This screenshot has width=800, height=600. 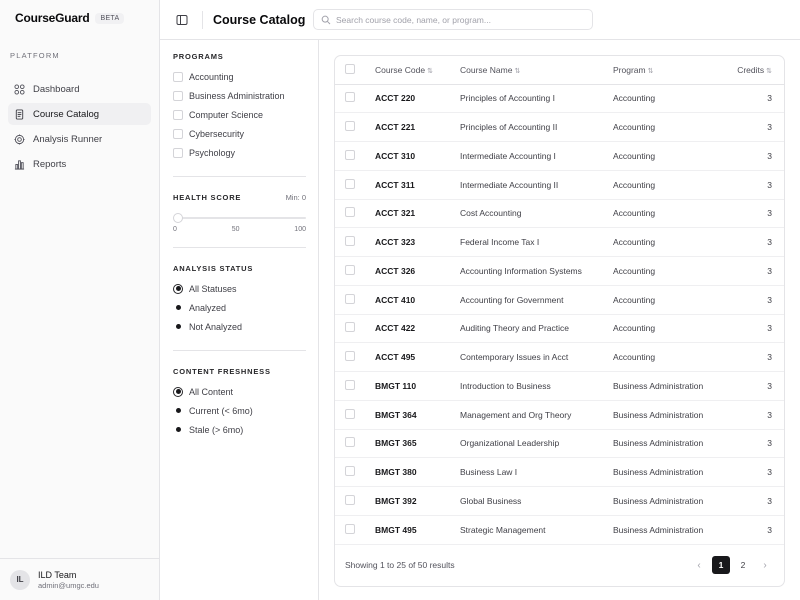 I want to click on column-header-course-name: Course Name ⇅, so click(x=536, y=70).